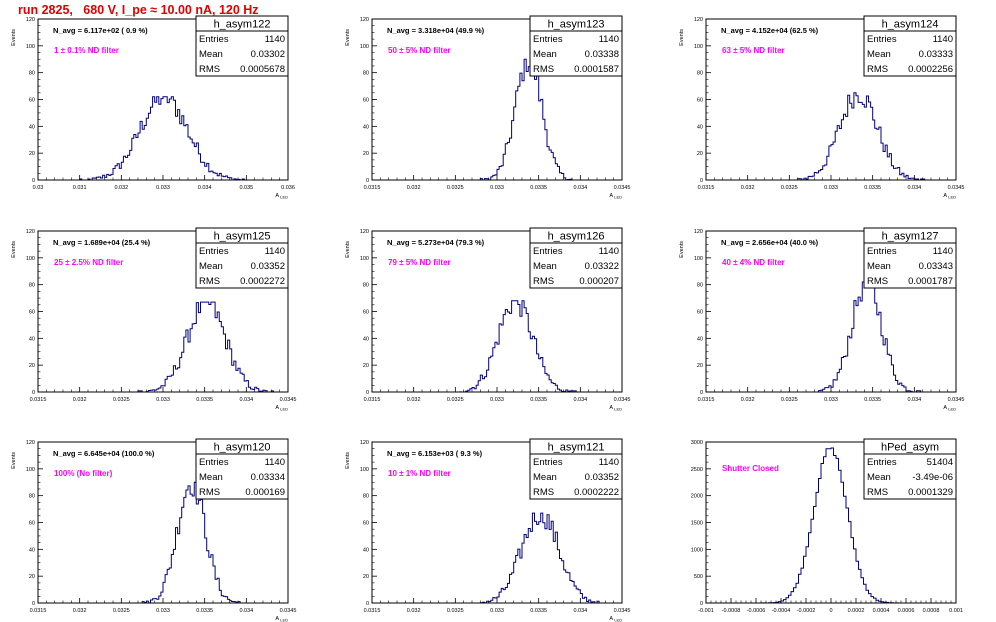  Describe the element at coordinates (753, 50) in the screenshot. I see `filter-label: 63 ± 5% ND filter` at that location.